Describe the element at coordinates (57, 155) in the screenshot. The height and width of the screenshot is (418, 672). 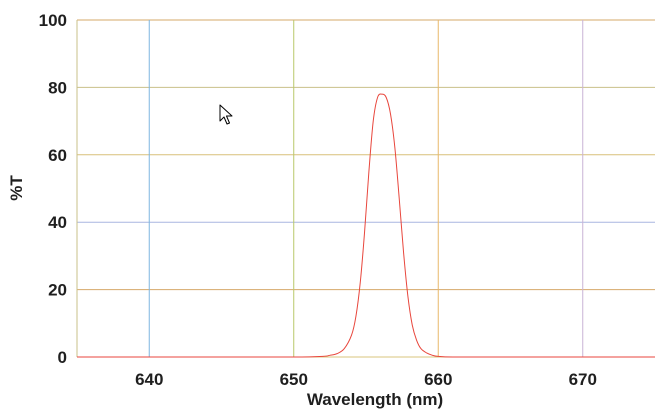
I see `y-tick-label-60: 60` at that location.